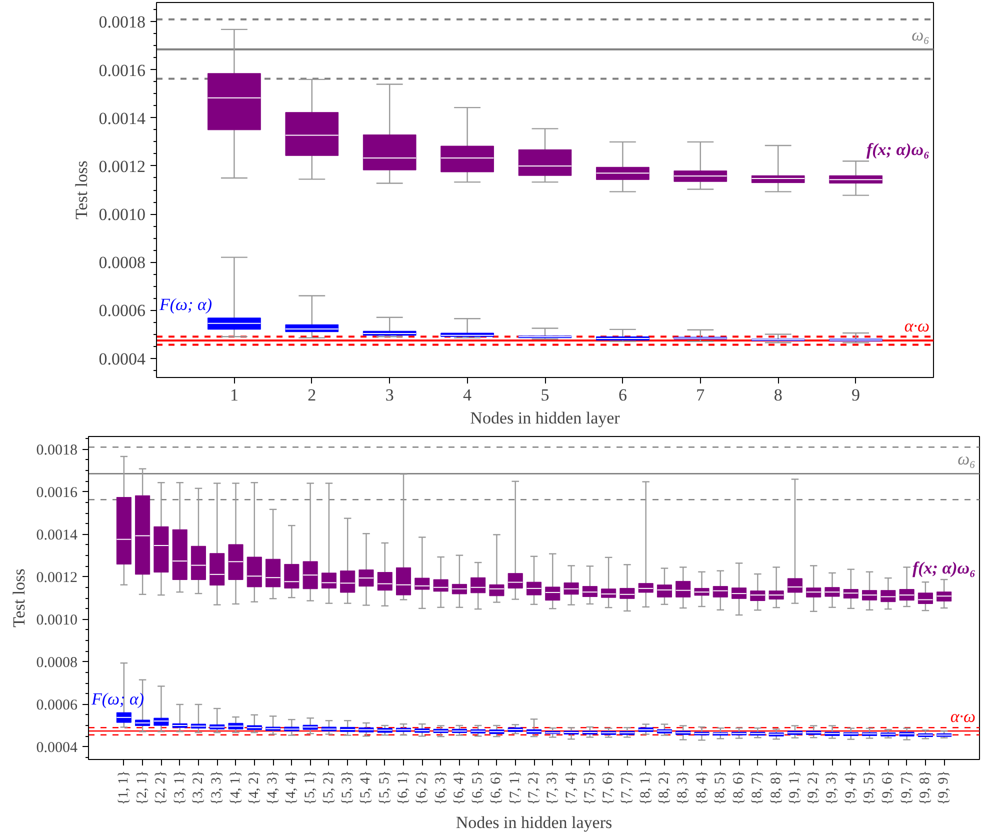 Image resolution: width=981 pixels, height=836 pixels. I want to click on x-tick-label: {9, 2}, so click(814, 787).